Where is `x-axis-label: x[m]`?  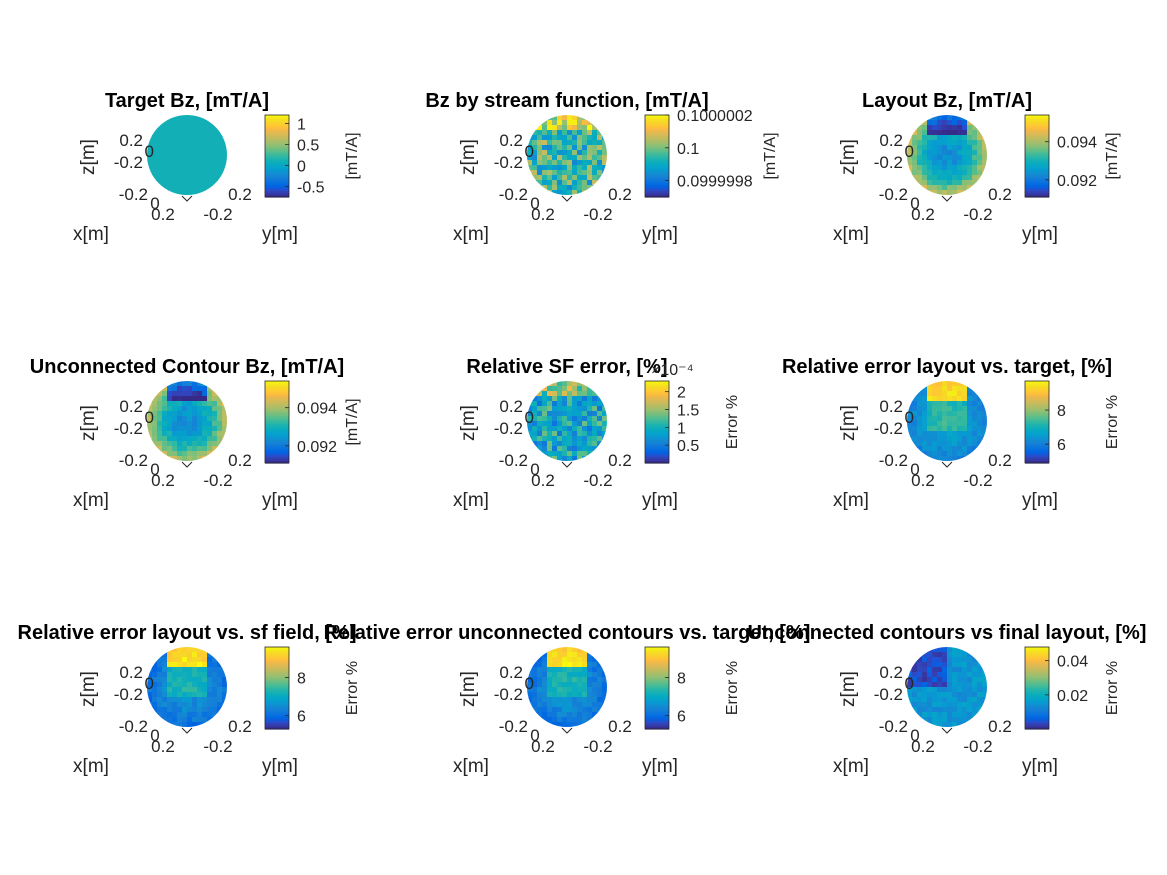
x-axis-label: x[m] is located at coordinates (471, 500).